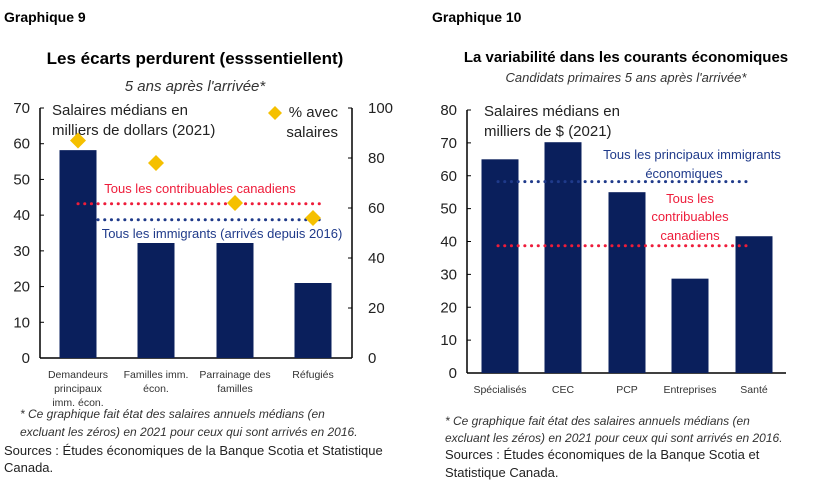  Describe the element at coordinates (376, 208) in the screenshot. I see `y2-tick-label: 60` at that location.